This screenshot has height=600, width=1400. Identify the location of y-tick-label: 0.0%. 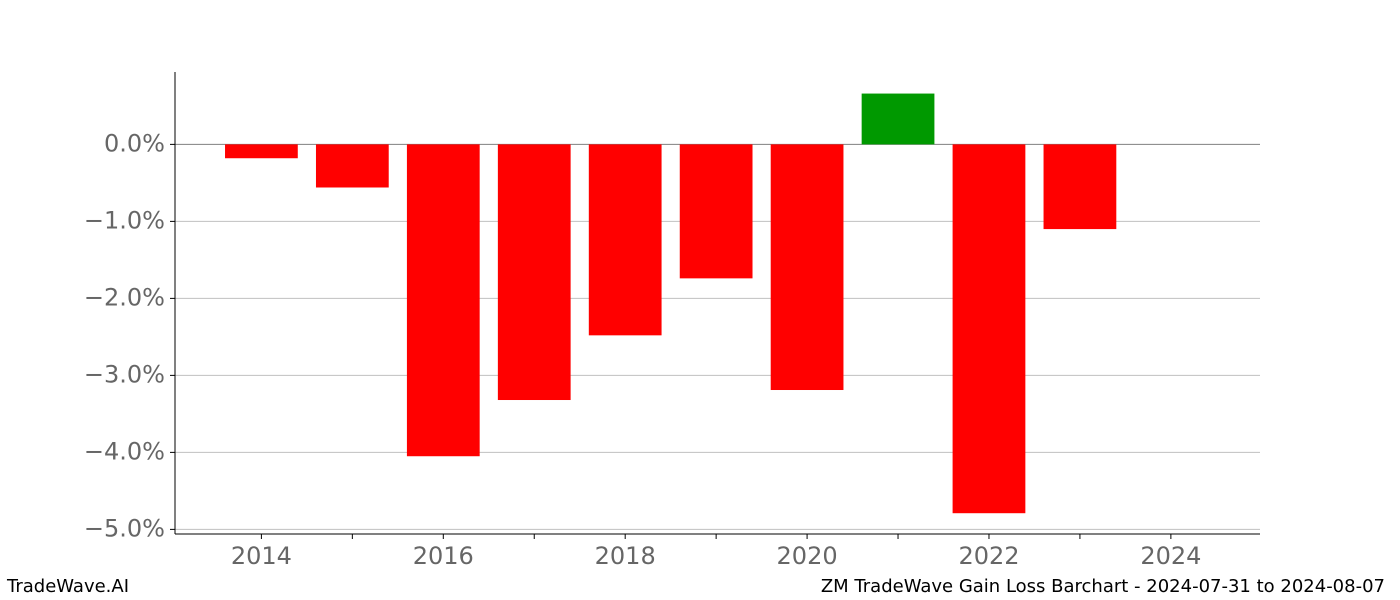
(134, 143).